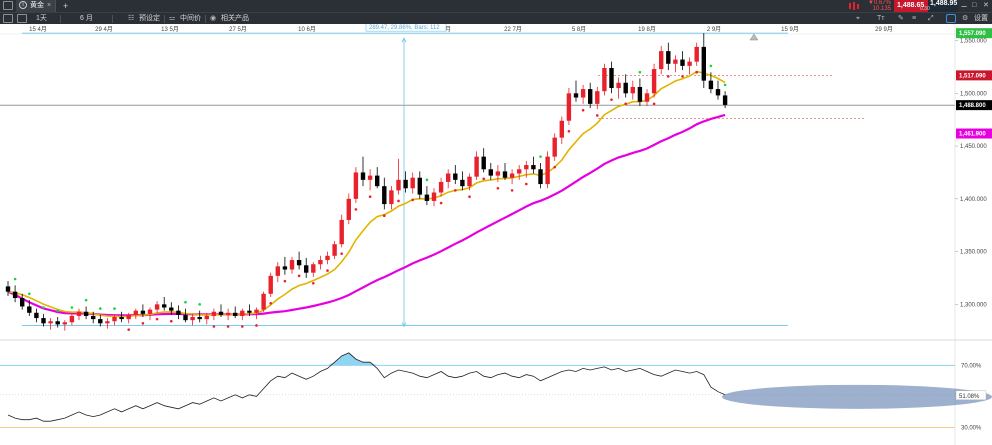 The height and width of the screenshot is (445, 992). I want to click on tab-label: 黄金, so click(37, 5).